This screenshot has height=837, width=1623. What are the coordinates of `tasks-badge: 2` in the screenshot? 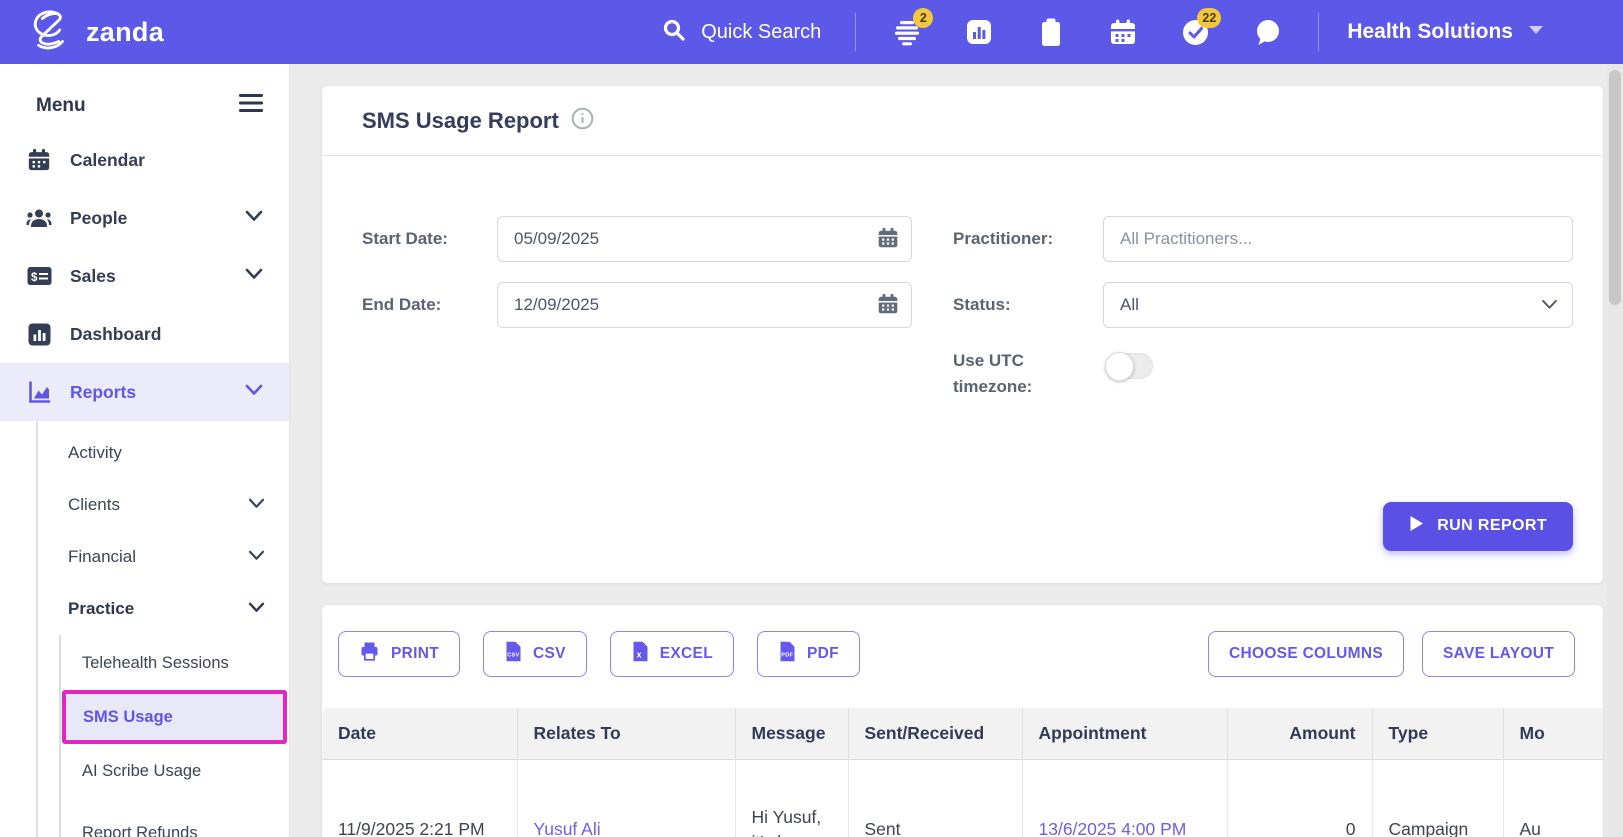 It's located at (923, 18).